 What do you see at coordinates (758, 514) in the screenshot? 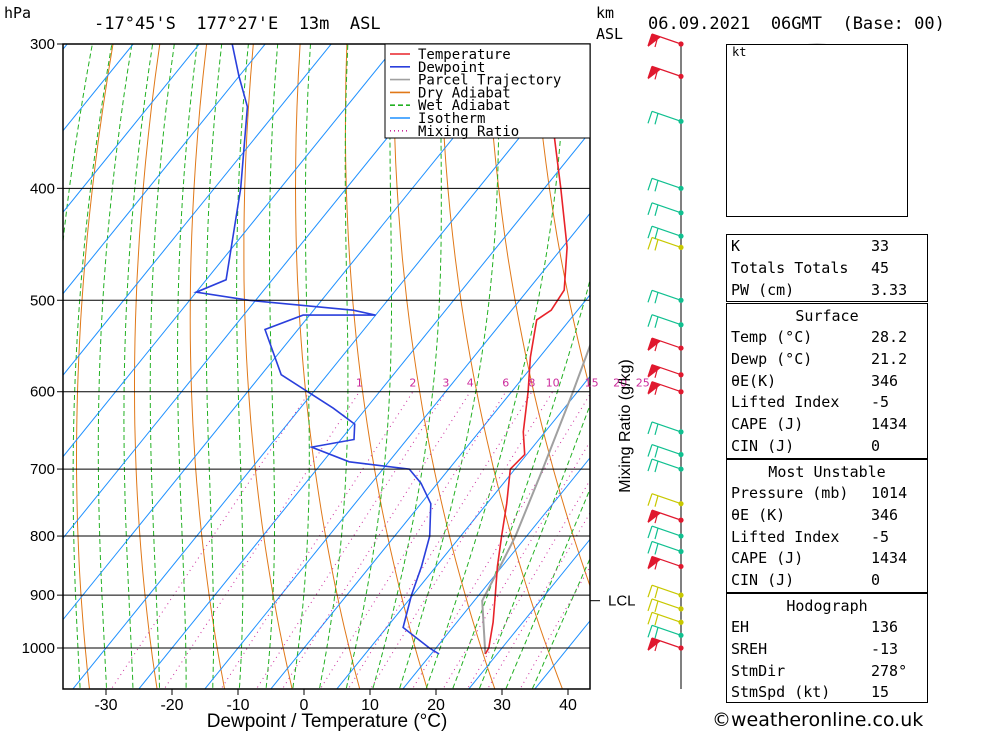
I see `stat-label: θE (K)` at bounding box center [758, 514].